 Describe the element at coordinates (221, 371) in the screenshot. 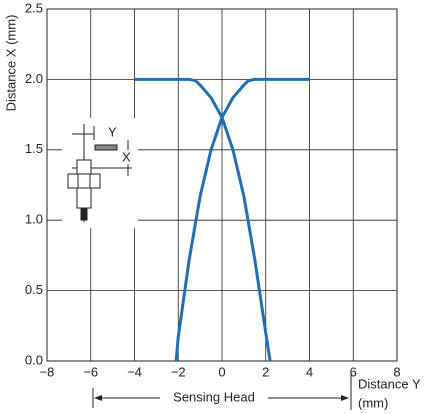

I see `x-tick-label: 0` at that location.